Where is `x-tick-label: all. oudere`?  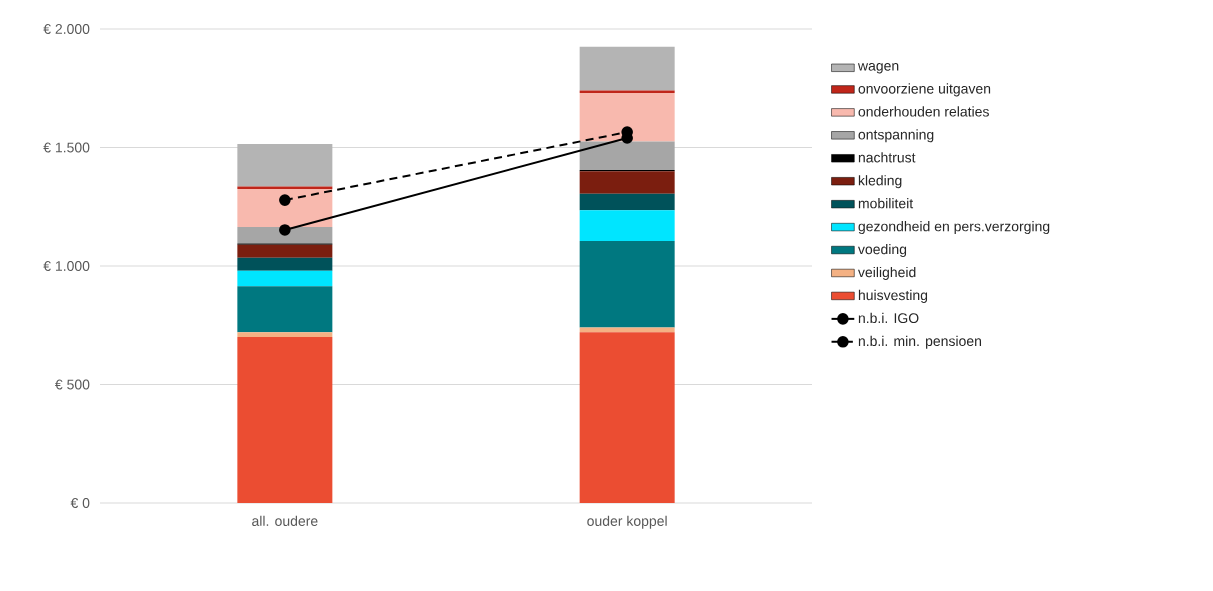
x-tick-label: all. oudere is located at coordinates (285, 520).